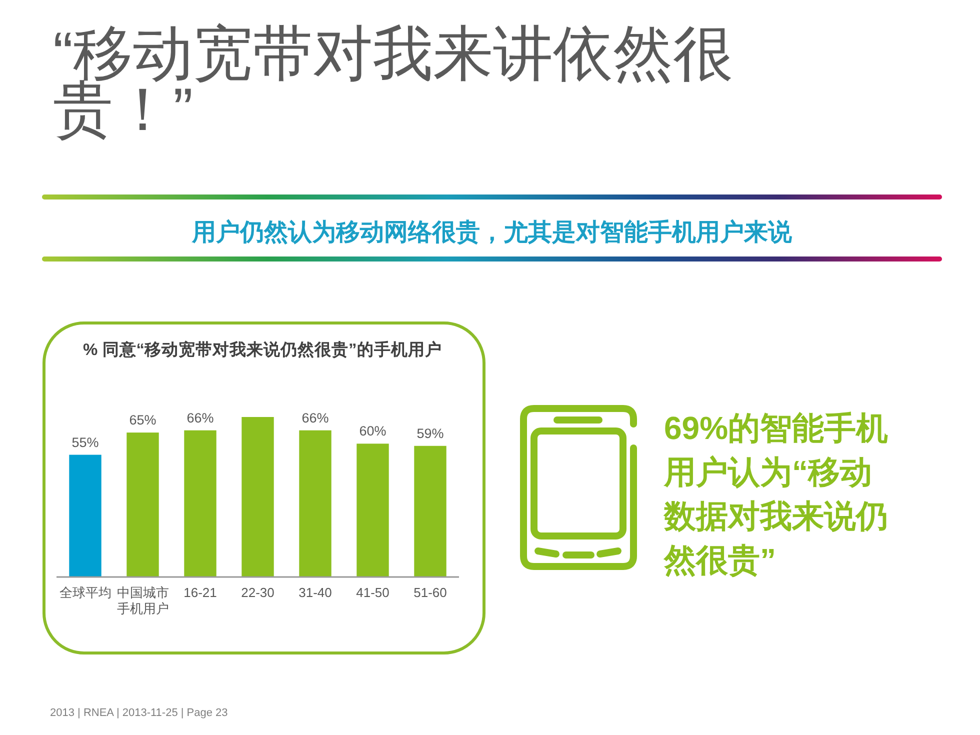 The width and height of the screenshot is (980, 735). I want to click on x-tick-label: 41-50, so click(373, 592).